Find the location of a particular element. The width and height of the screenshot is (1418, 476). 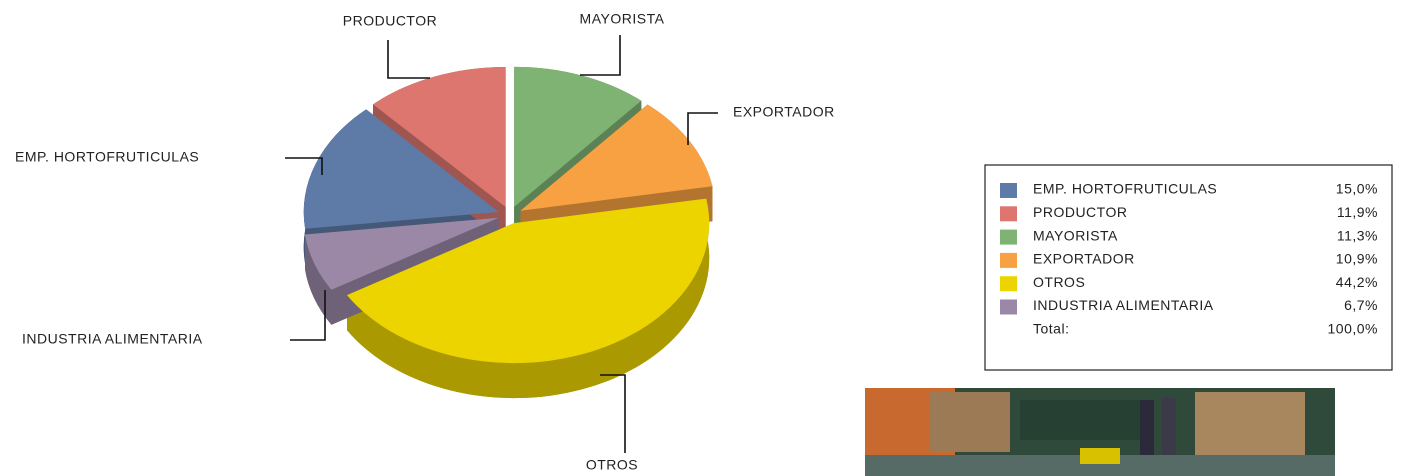

legend-label: PRODUCTOR is located at coordinates (1080, 212).